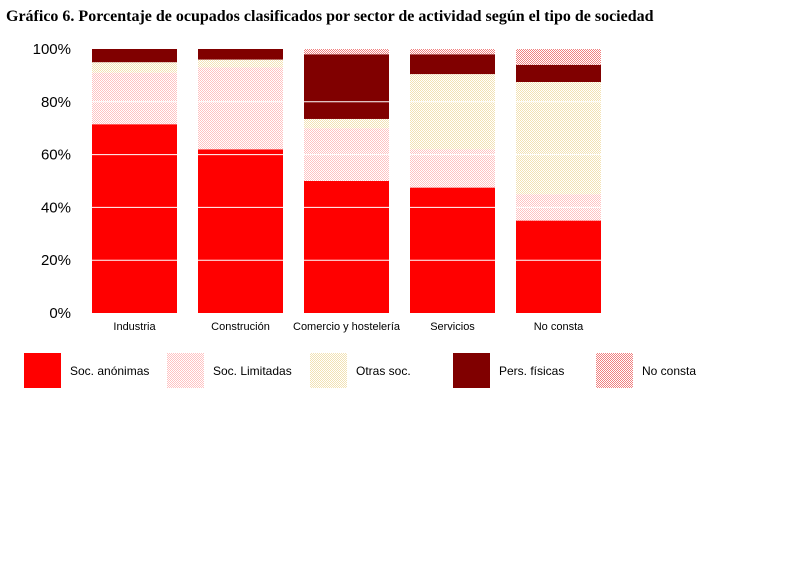  What do you see at coordinates (134, 219) in the screenshot?
I see `bar-industria-soc-anonimas` at bounding box center [134, 219].